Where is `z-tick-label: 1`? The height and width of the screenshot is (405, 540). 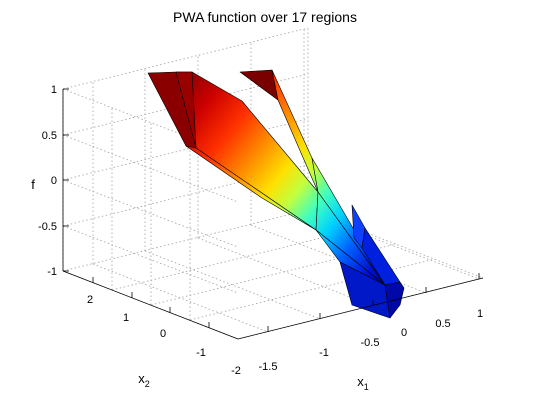
z-tick-label: 1 is located at coordinates (54, 90).